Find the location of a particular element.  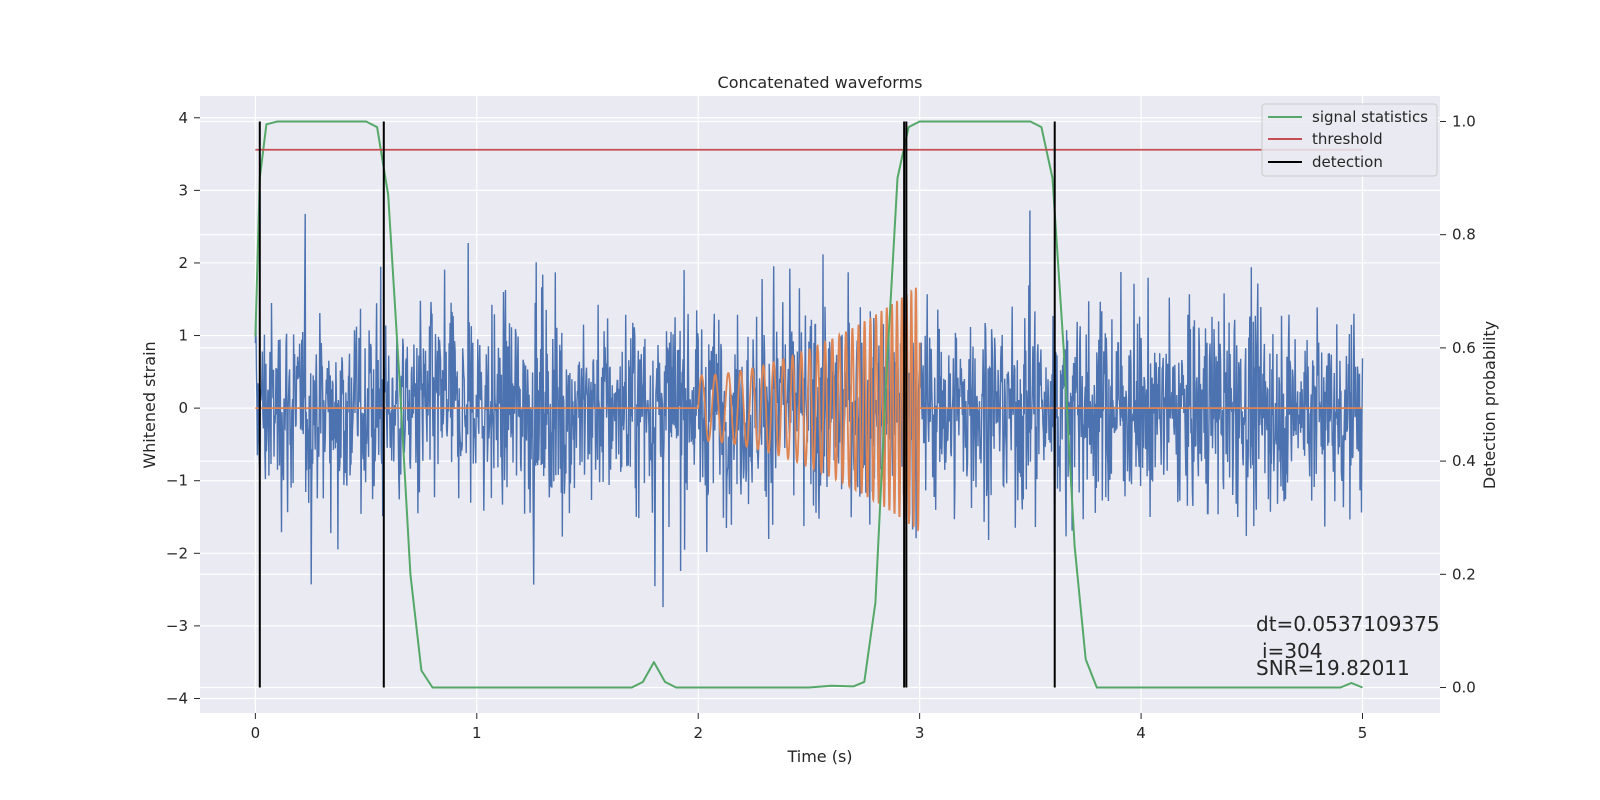

x-tick-label: 4 is located at coordinates (1141, 733).